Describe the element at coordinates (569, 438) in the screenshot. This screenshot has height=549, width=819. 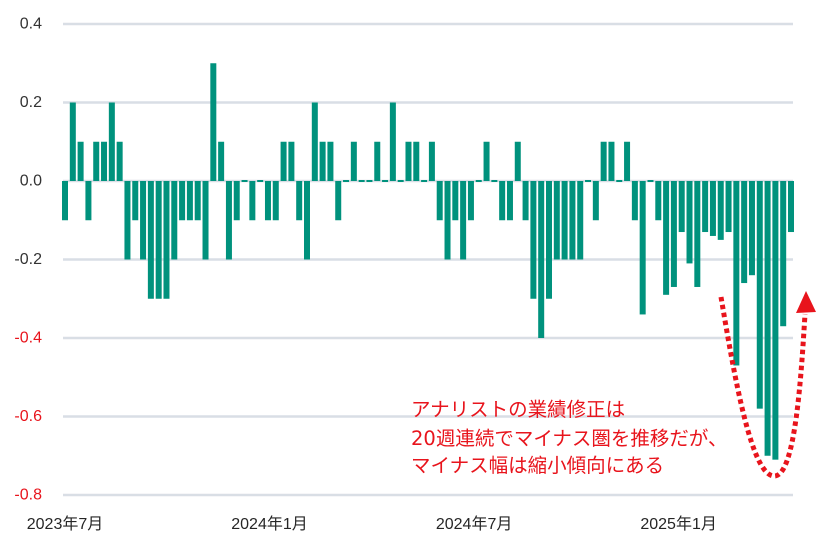
I see `annotation-line-2: 20週連続でマイナス圏を推移だが、` at that location.